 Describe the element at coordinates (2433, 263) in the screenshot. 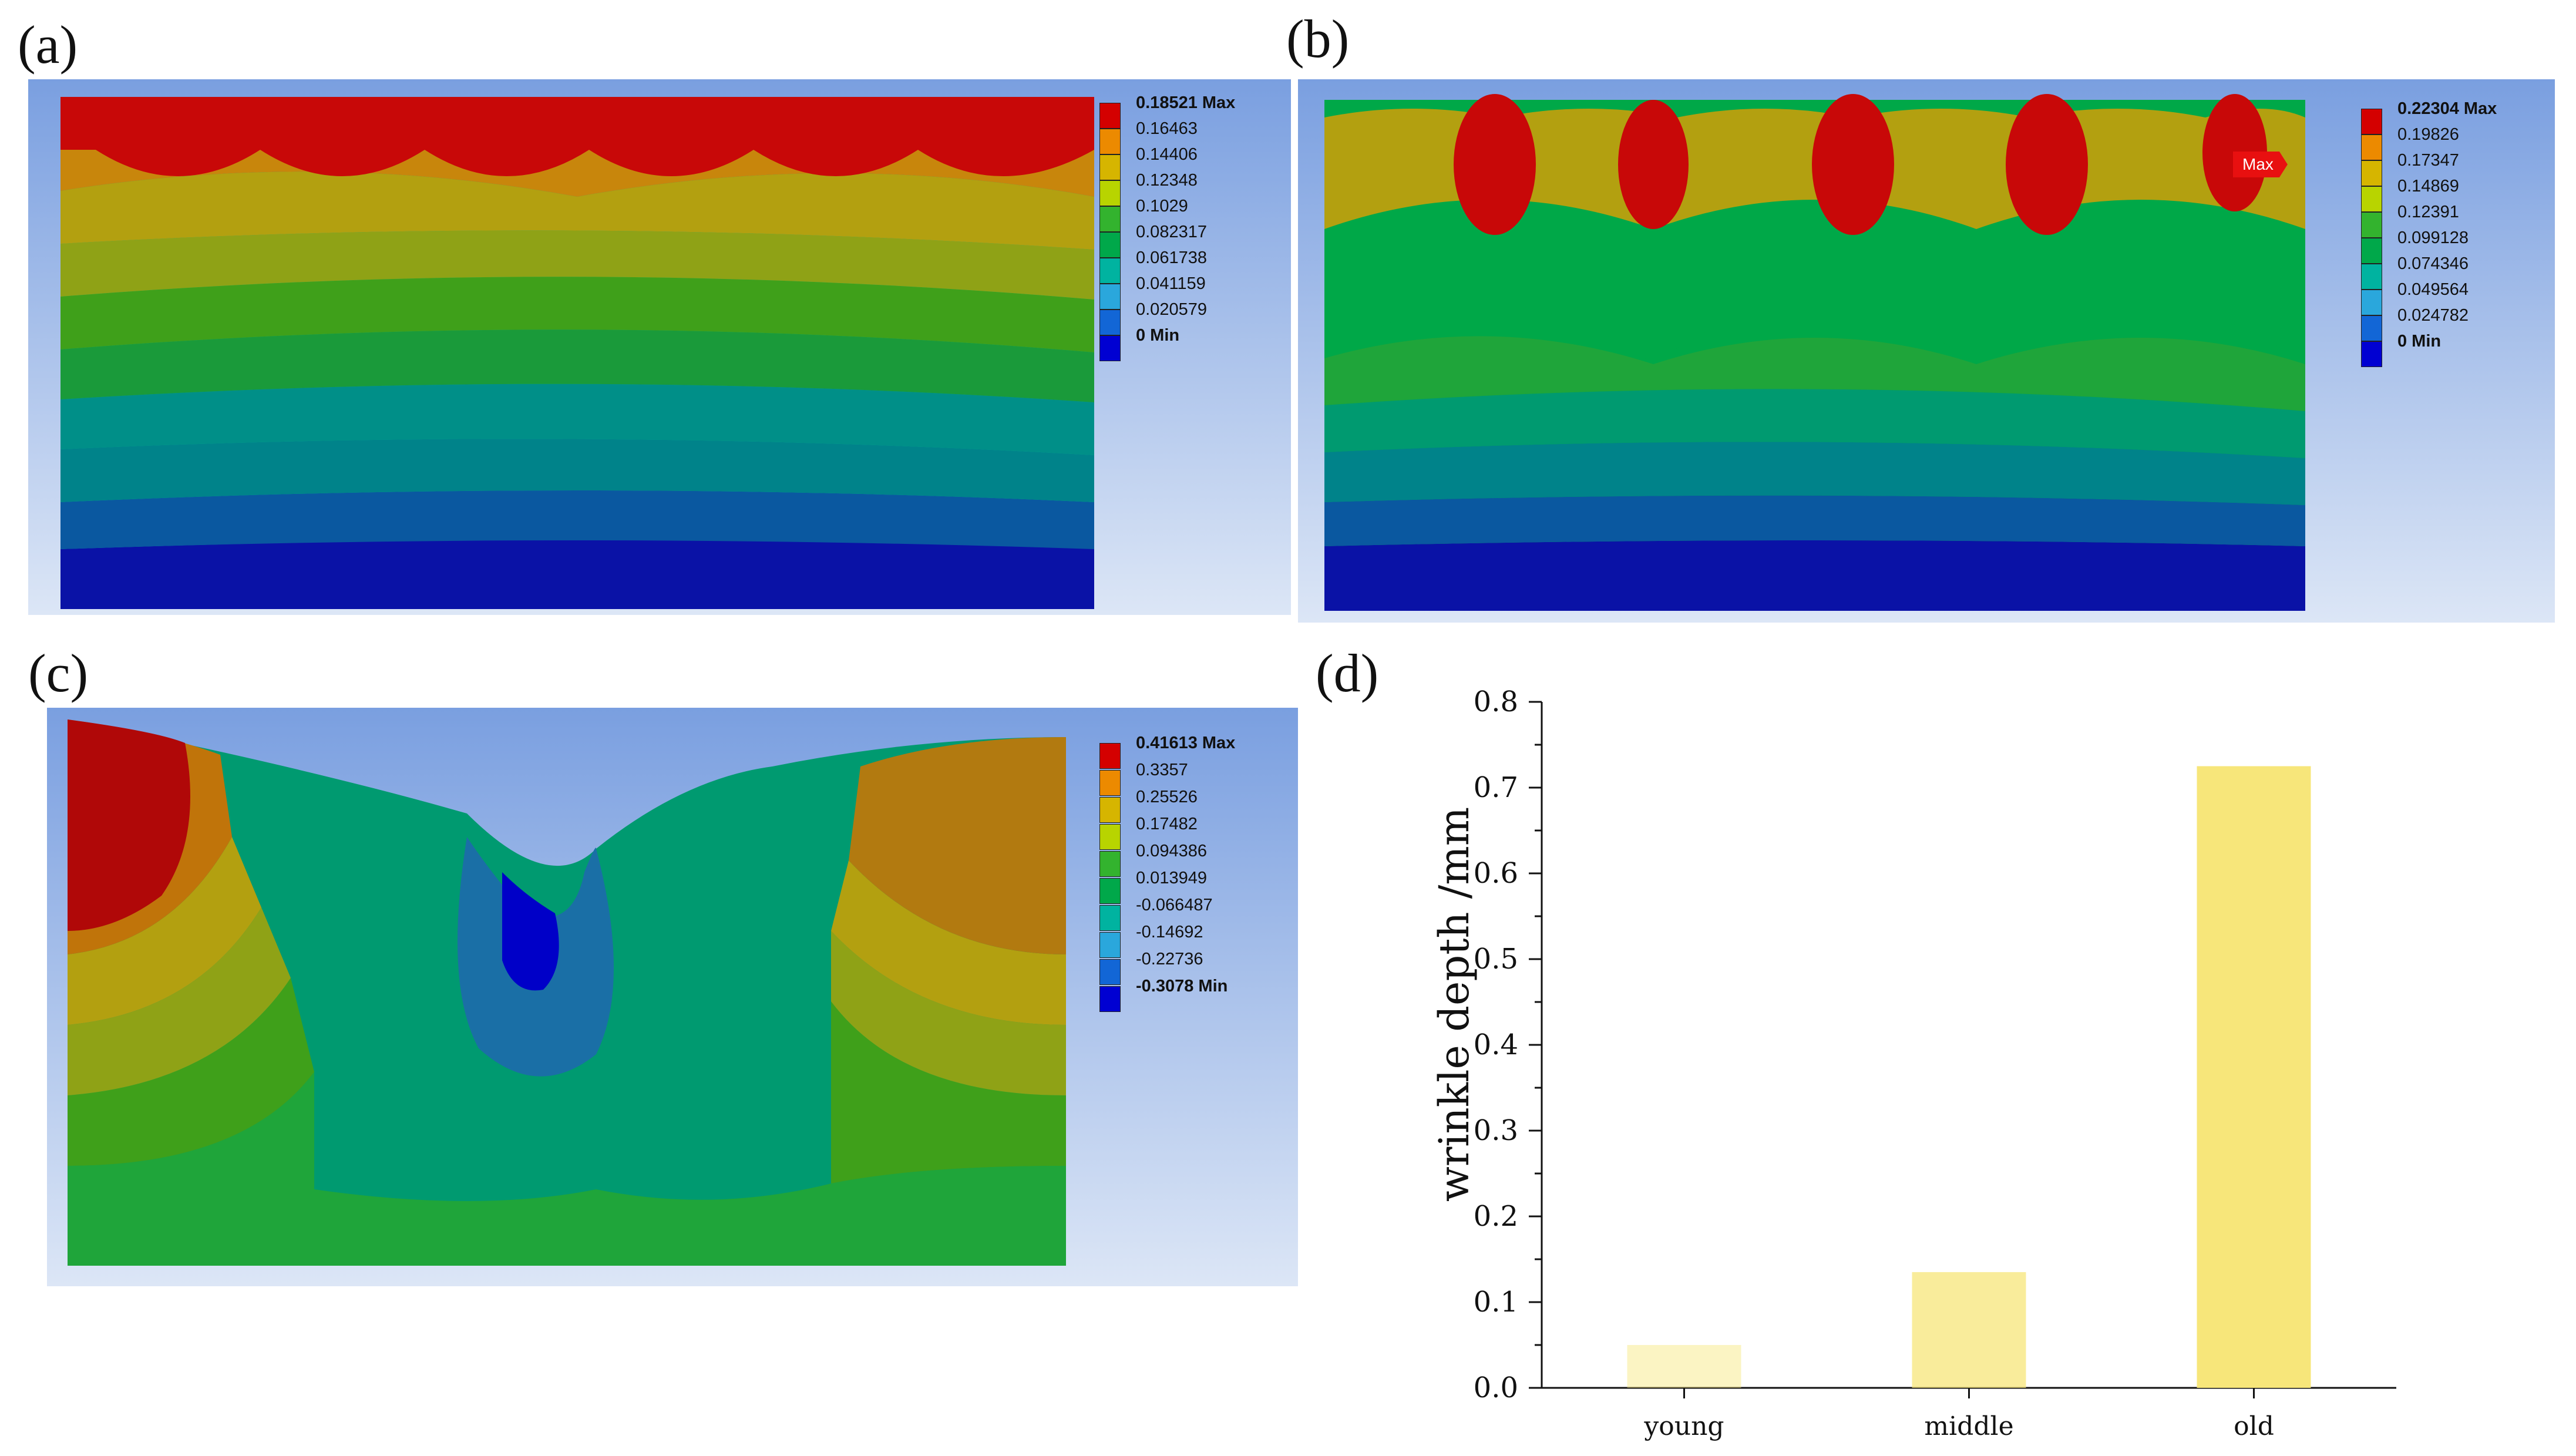

I see `legend-b-label-6: 0.074346` at that location.